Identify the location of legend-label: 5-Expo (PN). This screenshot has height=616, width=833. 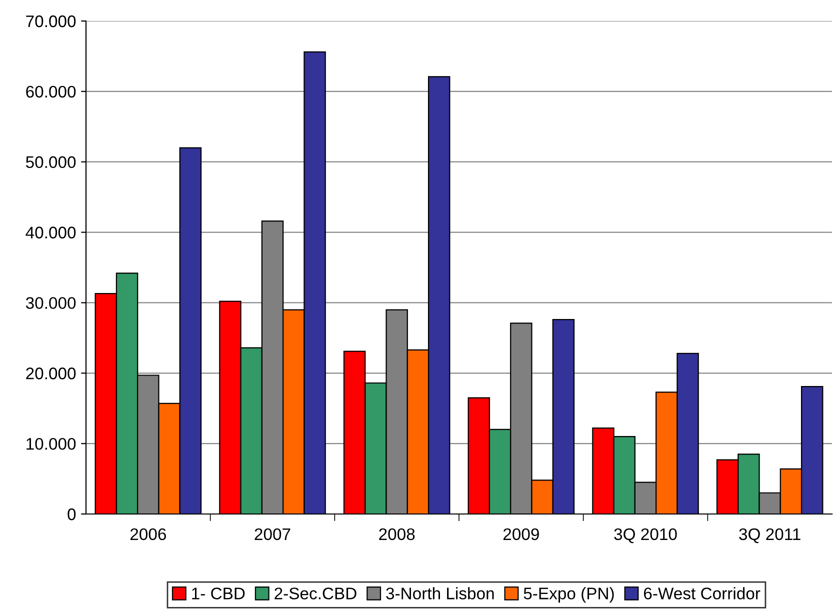
(569, 595).